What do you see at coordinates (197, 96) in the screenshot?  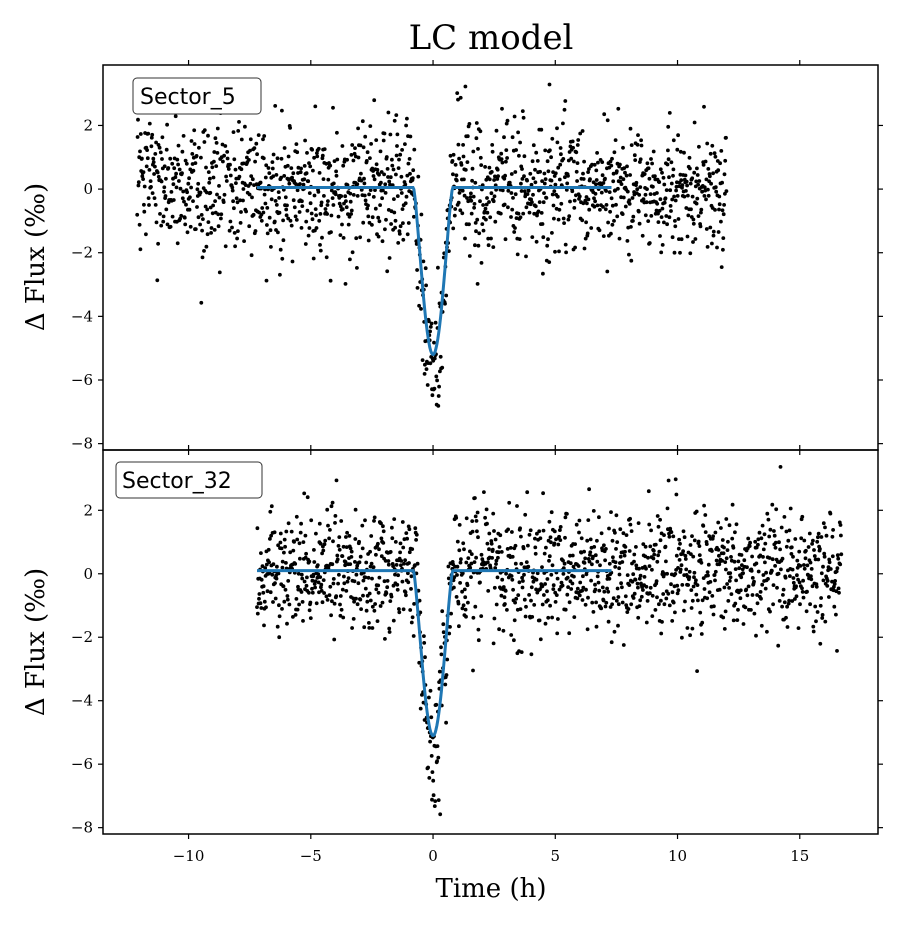 I see `legend-box-sector-5: Sector_5` at bounding box center [197, 96].